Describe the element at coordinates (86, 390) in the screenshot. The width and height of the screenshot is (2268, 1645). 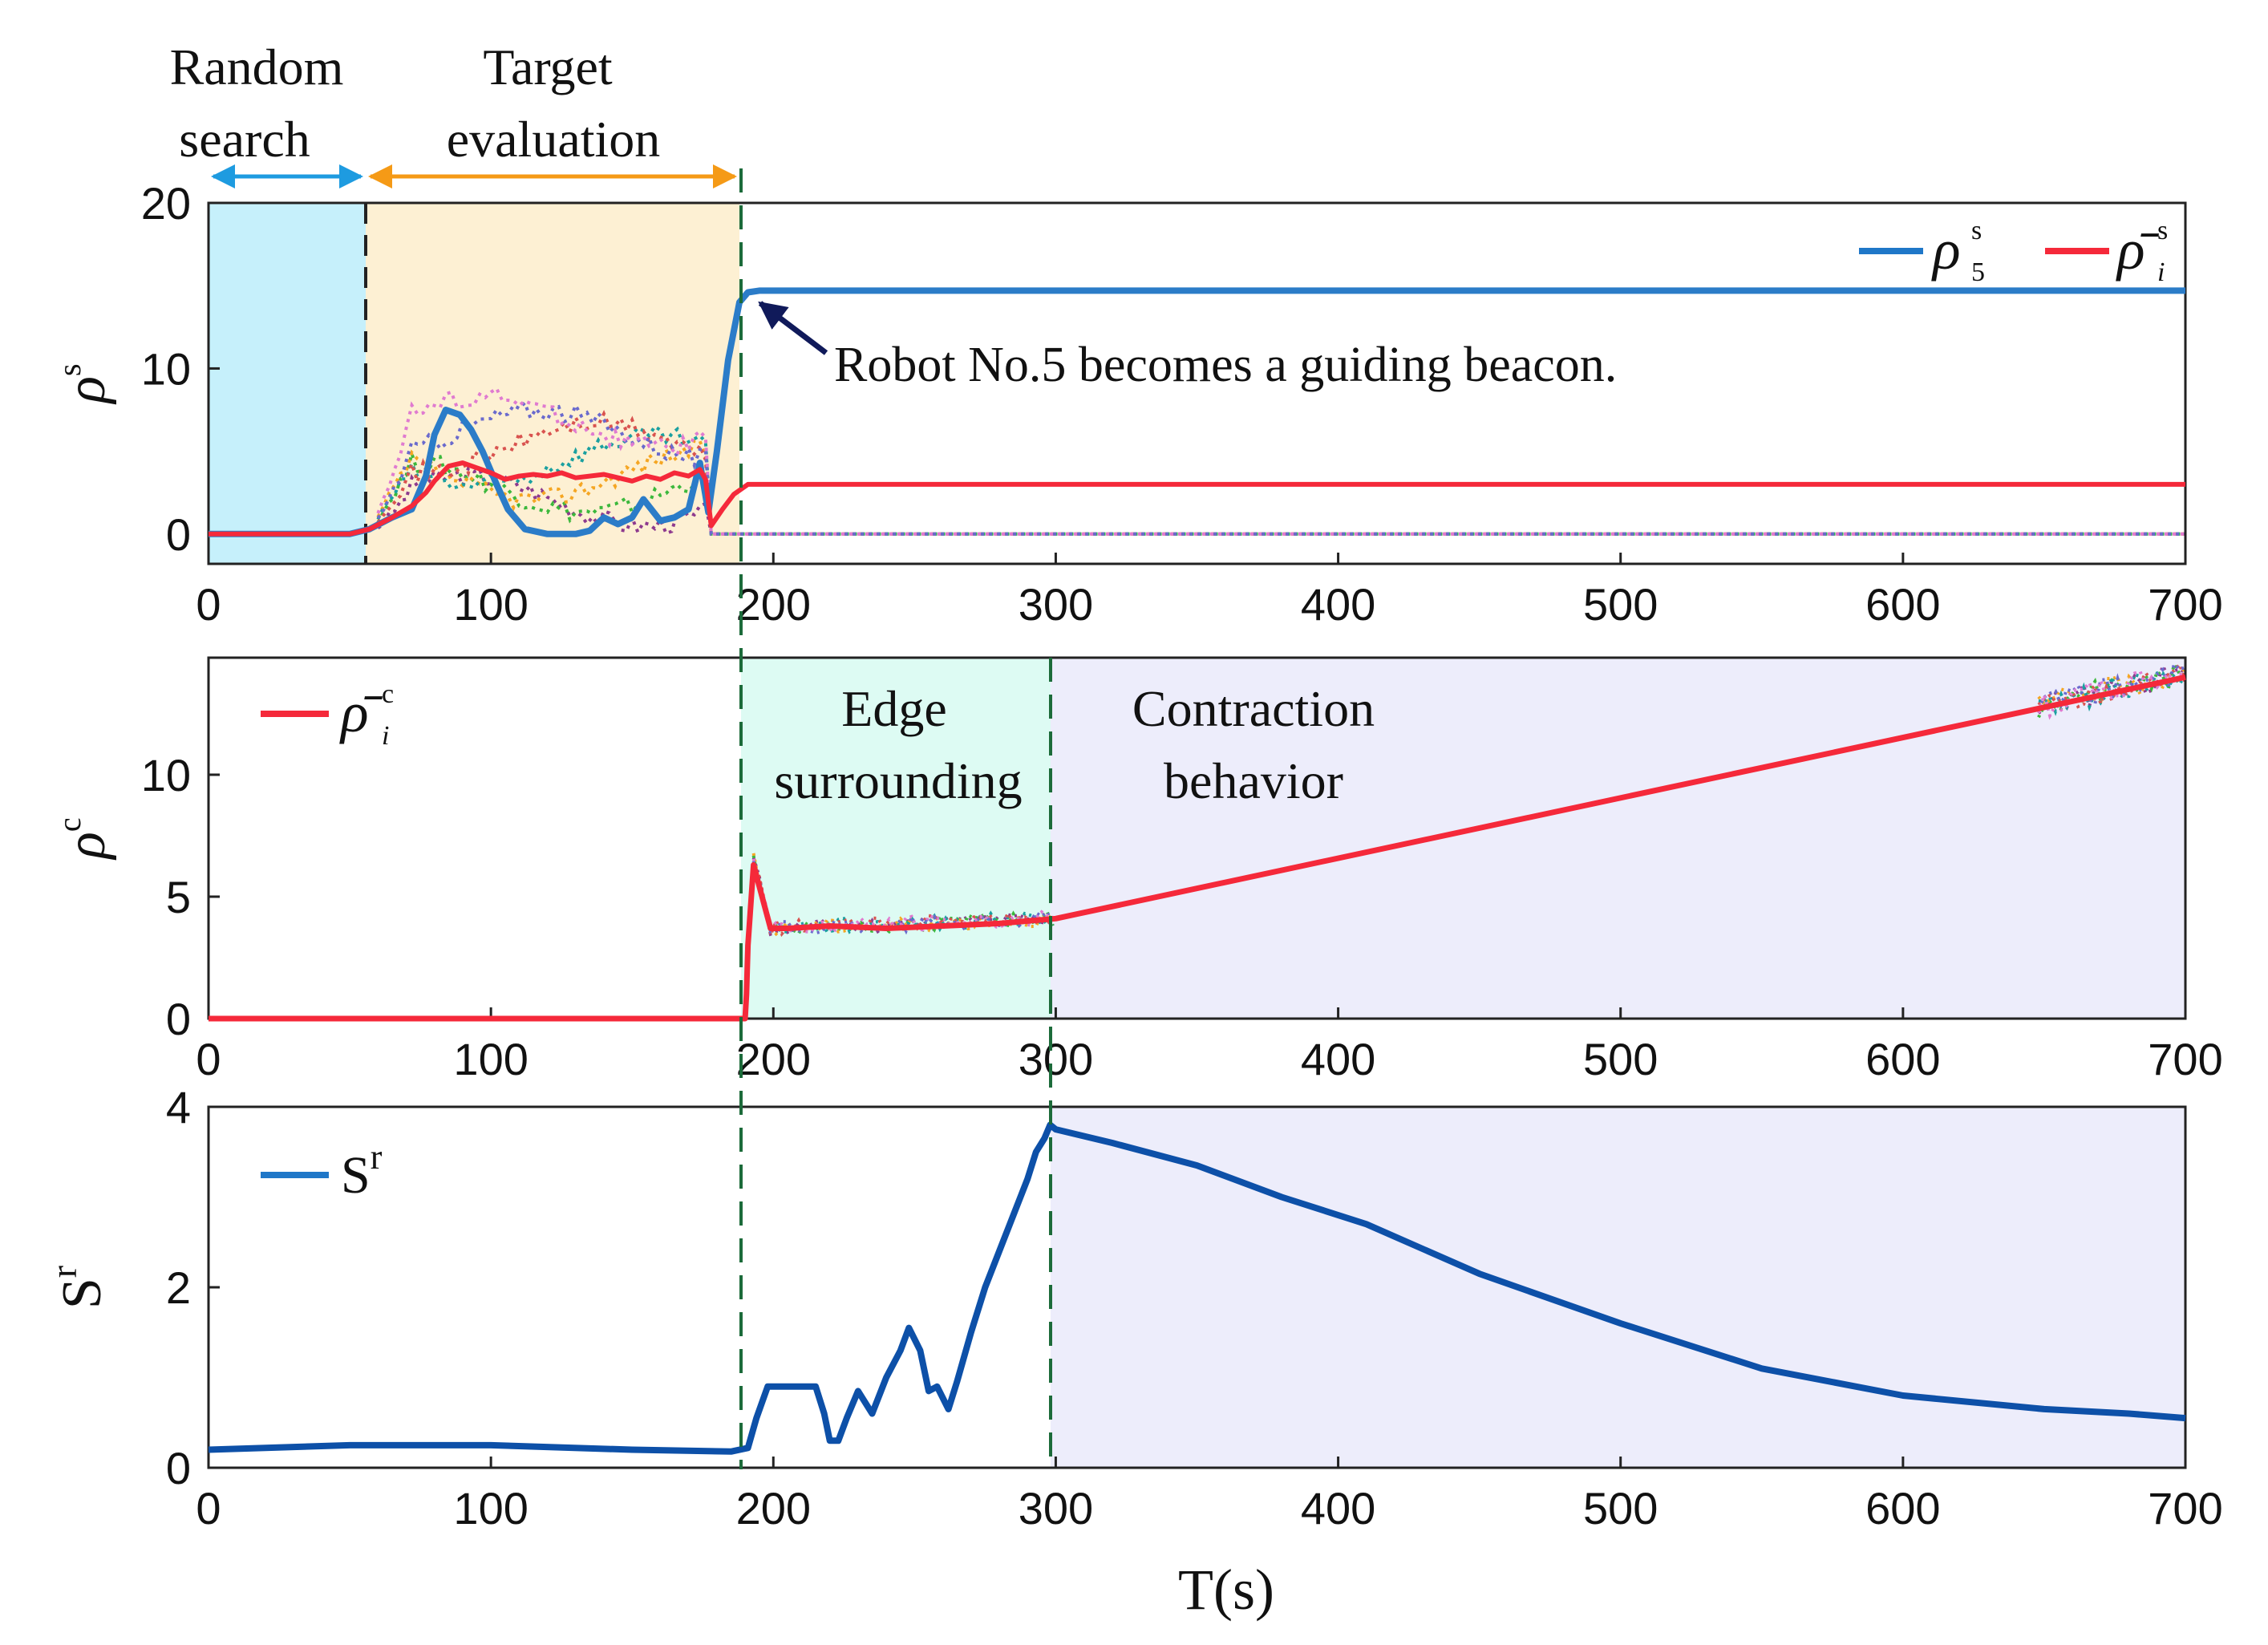
I see `ylabel-top-symbol: ρ` at that location.